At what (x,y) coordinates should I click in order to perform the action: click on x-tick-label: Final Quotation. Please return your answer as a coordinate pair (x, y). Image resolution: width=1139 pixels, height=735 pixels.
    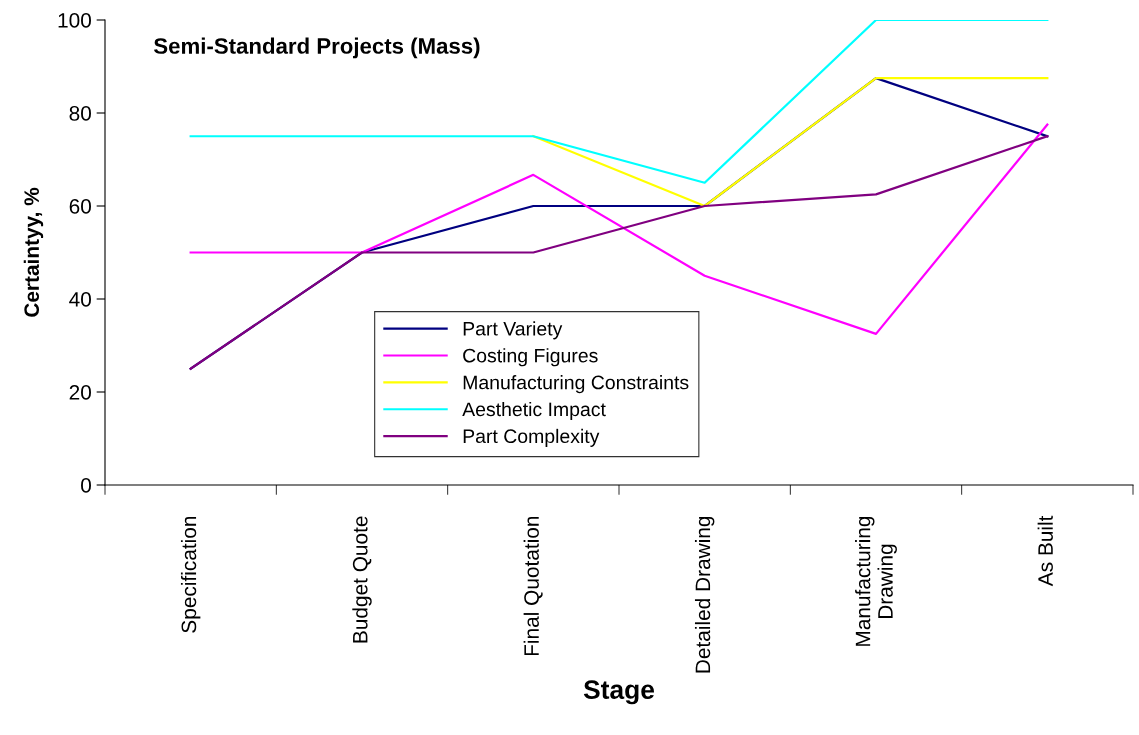
    Looking at the image, I should click on (533, 586).